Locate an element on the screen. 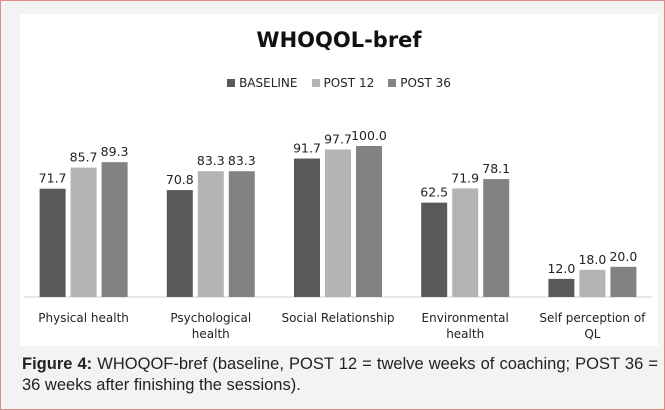 Image resolution: width=665 pixels, height=410 pixels. legend-label: POST 36 is located at coordinates (425, 83).